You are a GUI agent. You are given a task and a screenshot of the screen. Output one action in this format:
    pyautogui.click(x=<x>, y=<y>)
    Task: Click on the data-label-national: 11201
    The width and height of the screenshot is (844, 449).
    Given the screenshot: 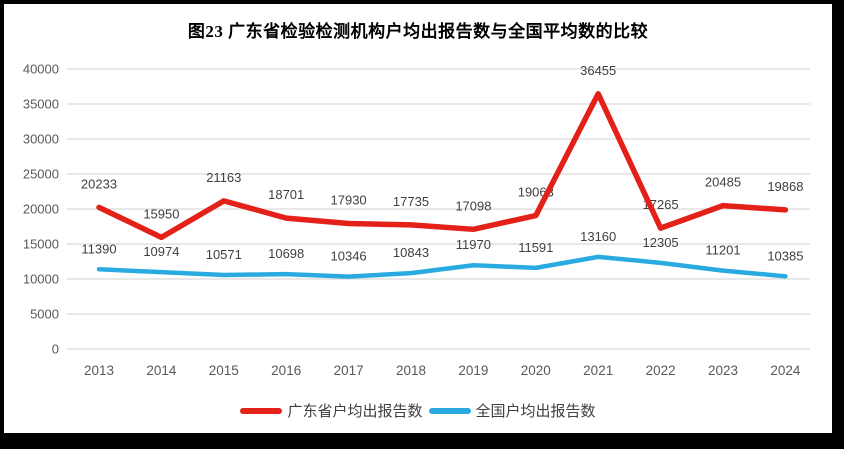 What is the action you would take?
    pyautogui.click(x=722, y=250)
    